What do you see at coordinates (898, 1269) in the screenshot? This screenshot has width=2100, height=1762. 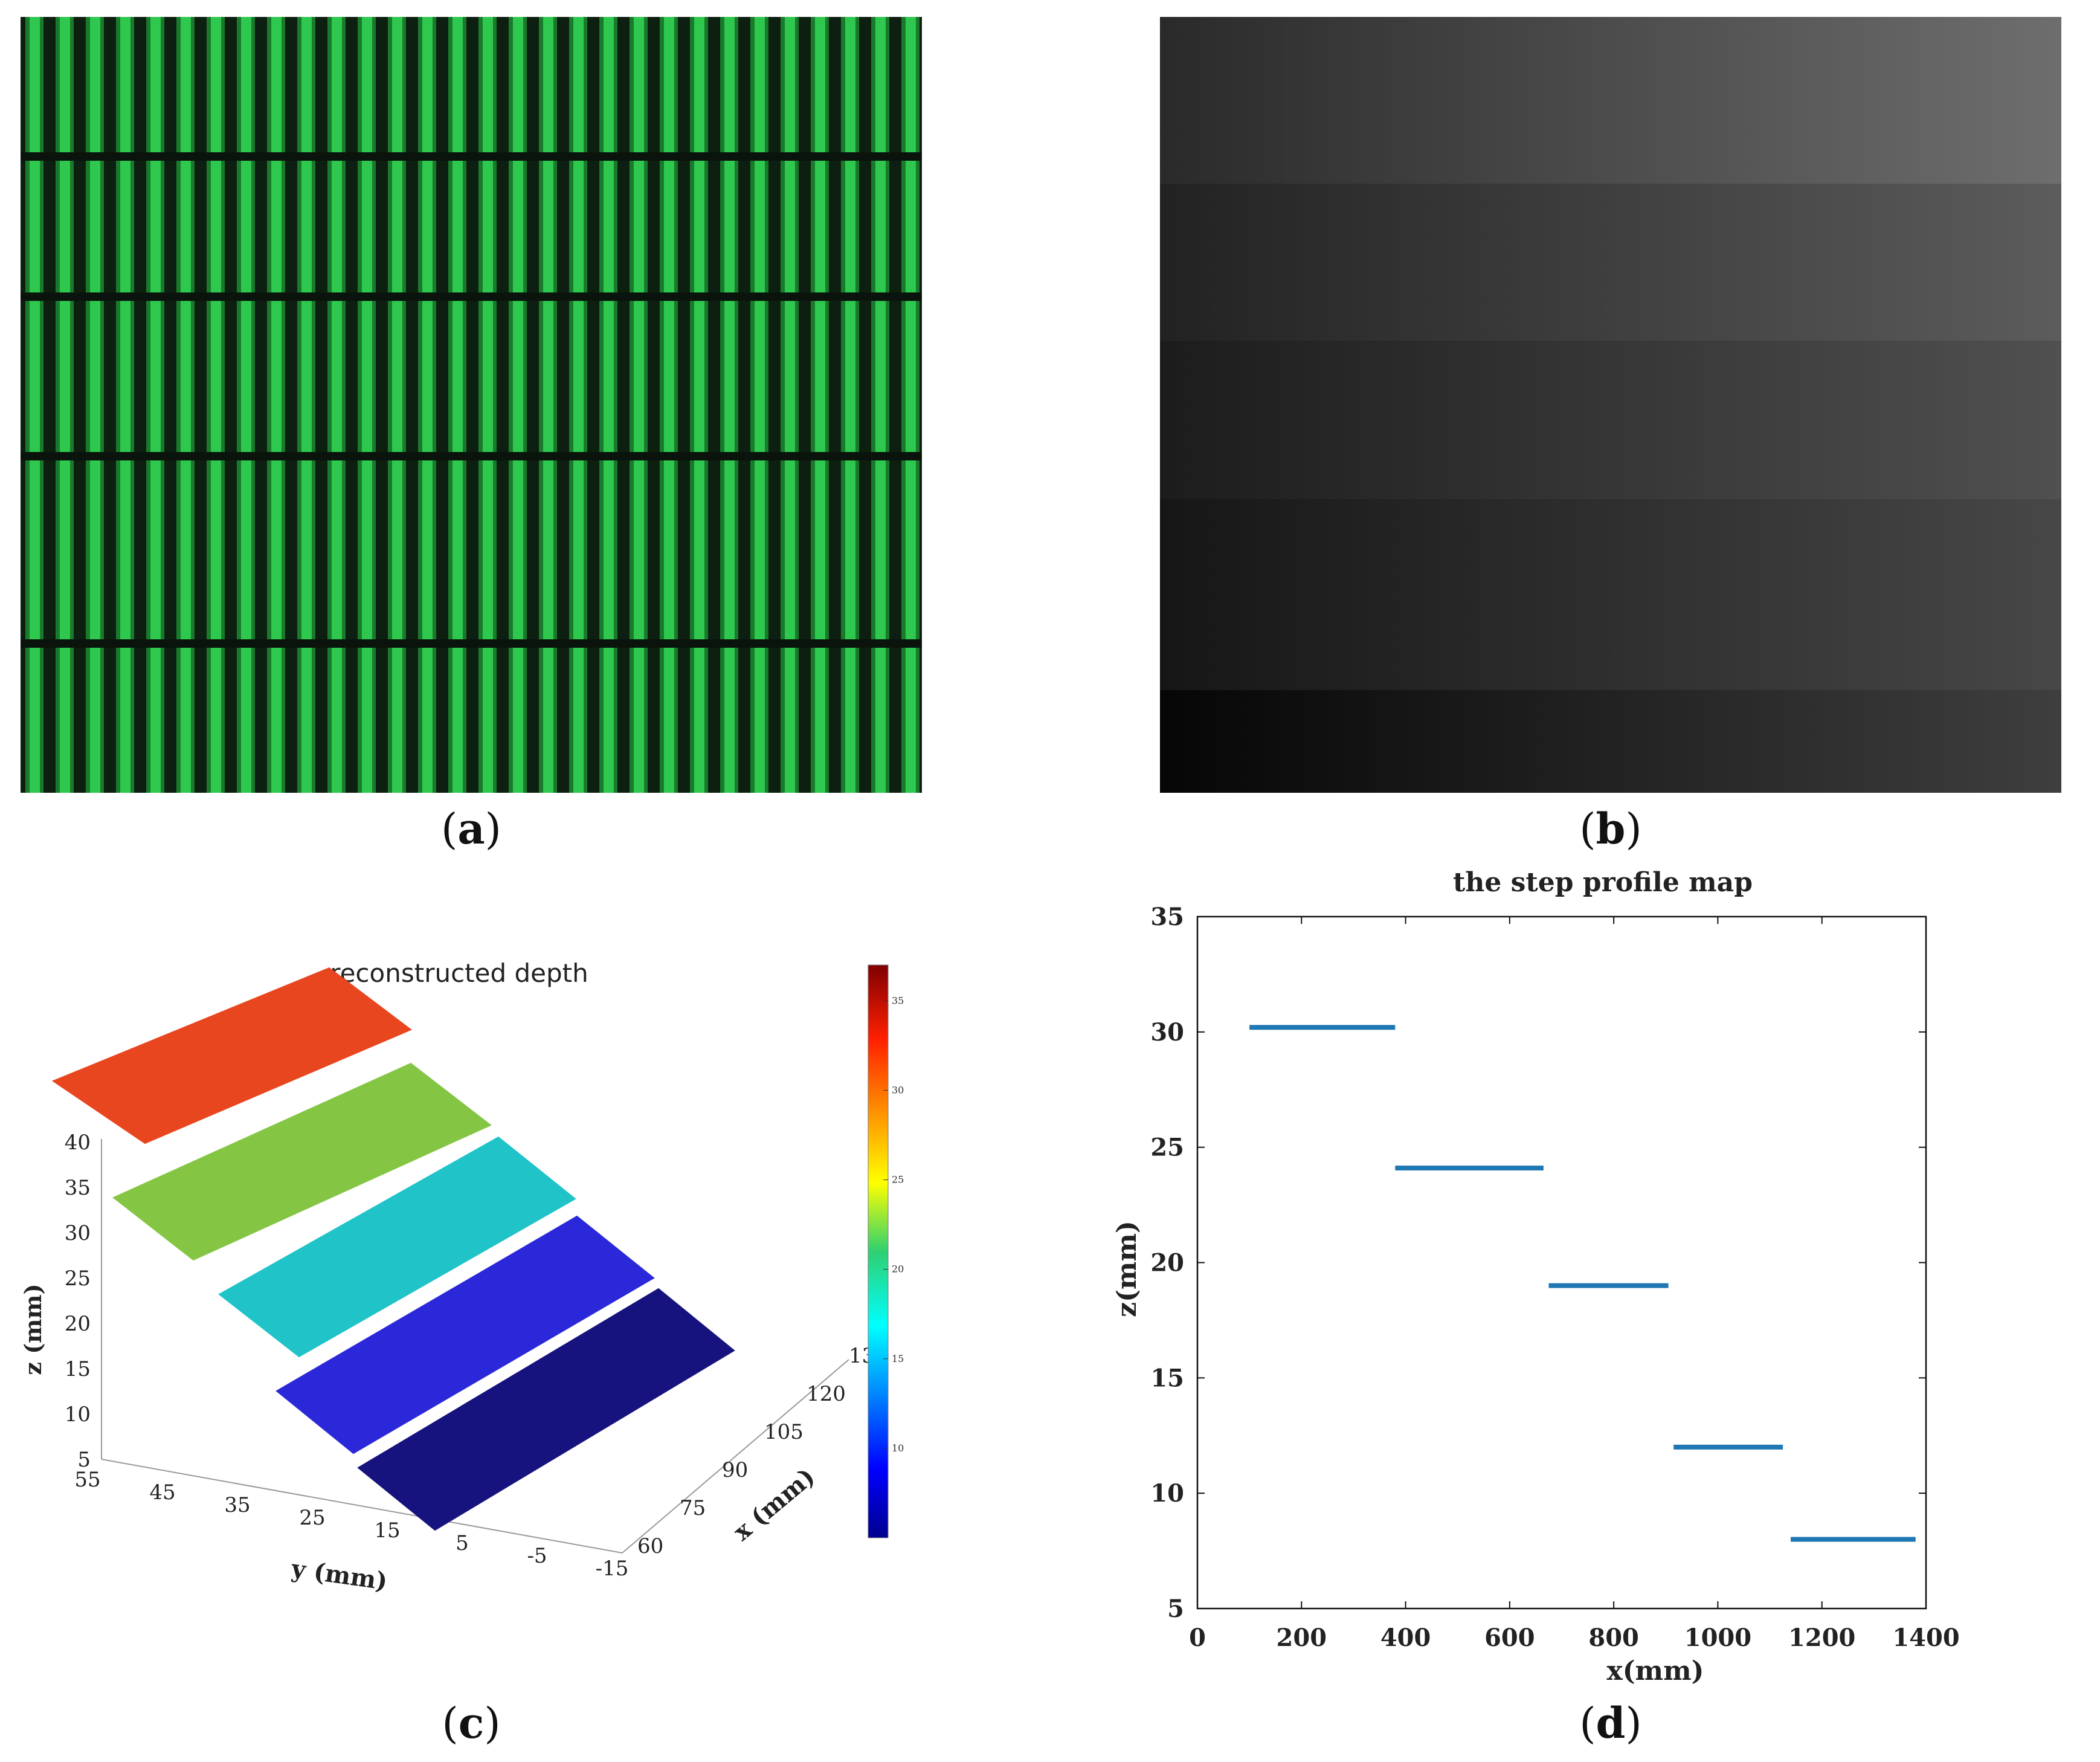 I see `colorbar-tick-label: 20` at bounding box center [898, 1269].